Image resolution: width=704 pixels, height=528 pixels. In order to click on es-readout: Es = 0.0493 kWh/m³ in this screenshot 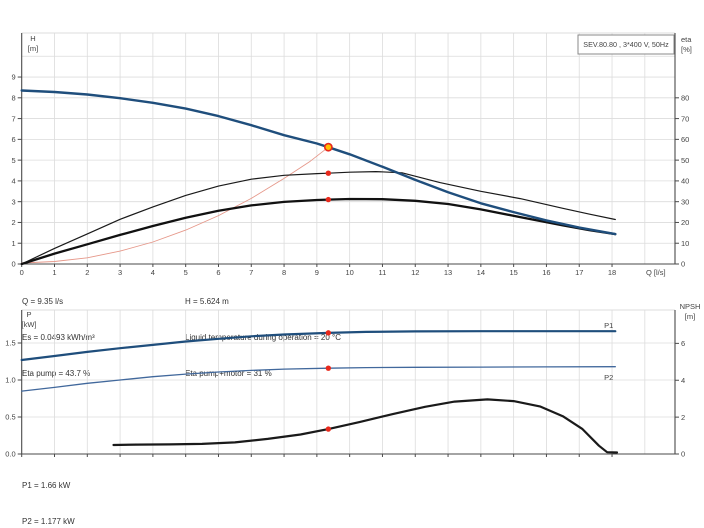, I will do `click(58, 337)`.